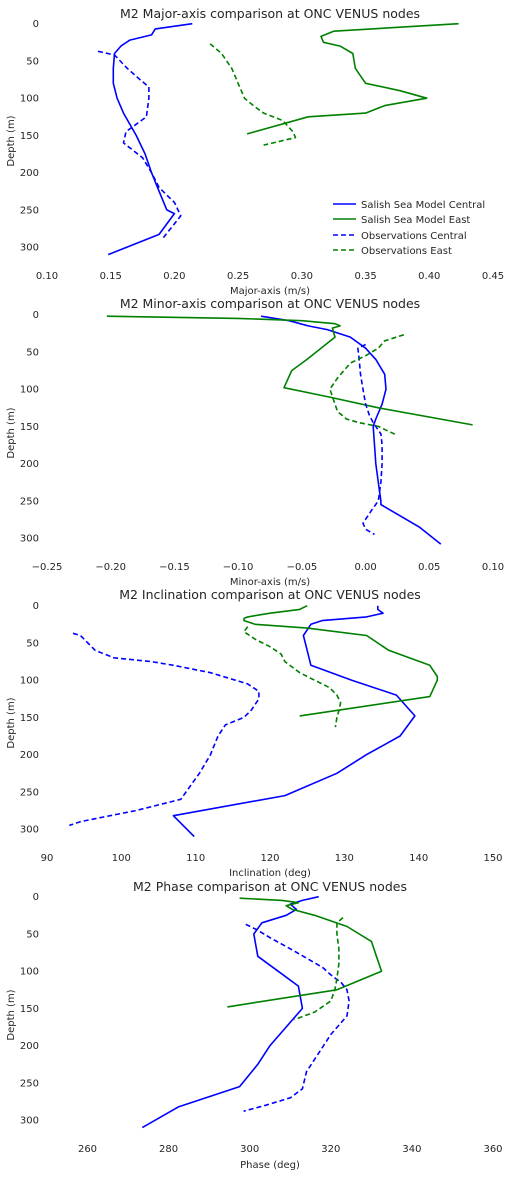 The image size is (510, 1177). I want to click on legend-label-obs-central: Observations Central, so click(414, 236).